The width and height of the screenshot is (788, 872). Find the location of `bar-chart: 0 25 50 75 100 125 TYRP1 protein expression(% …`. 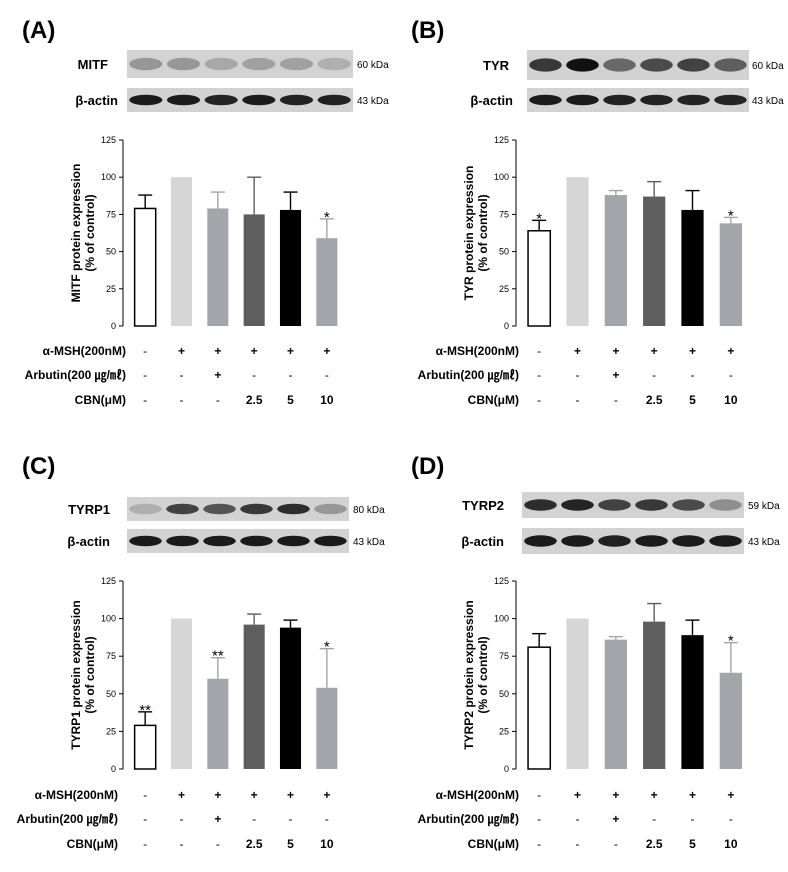

bar-chart: 0 25 50 75 100 125 TYRP1 protein expression(% … is located at coordinates (203, 675).